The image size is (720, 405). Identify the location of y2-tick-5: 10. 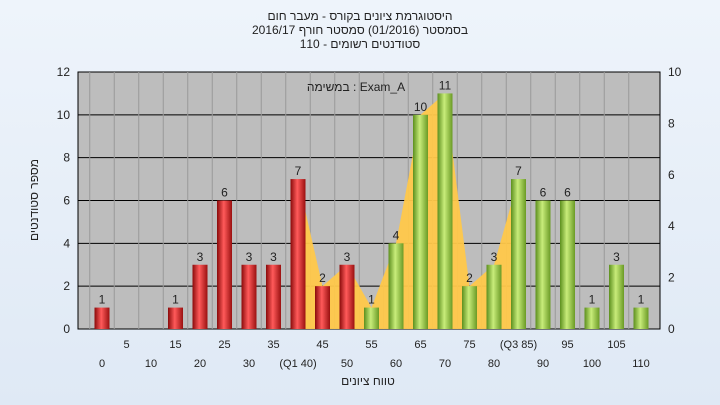
(675, 72).